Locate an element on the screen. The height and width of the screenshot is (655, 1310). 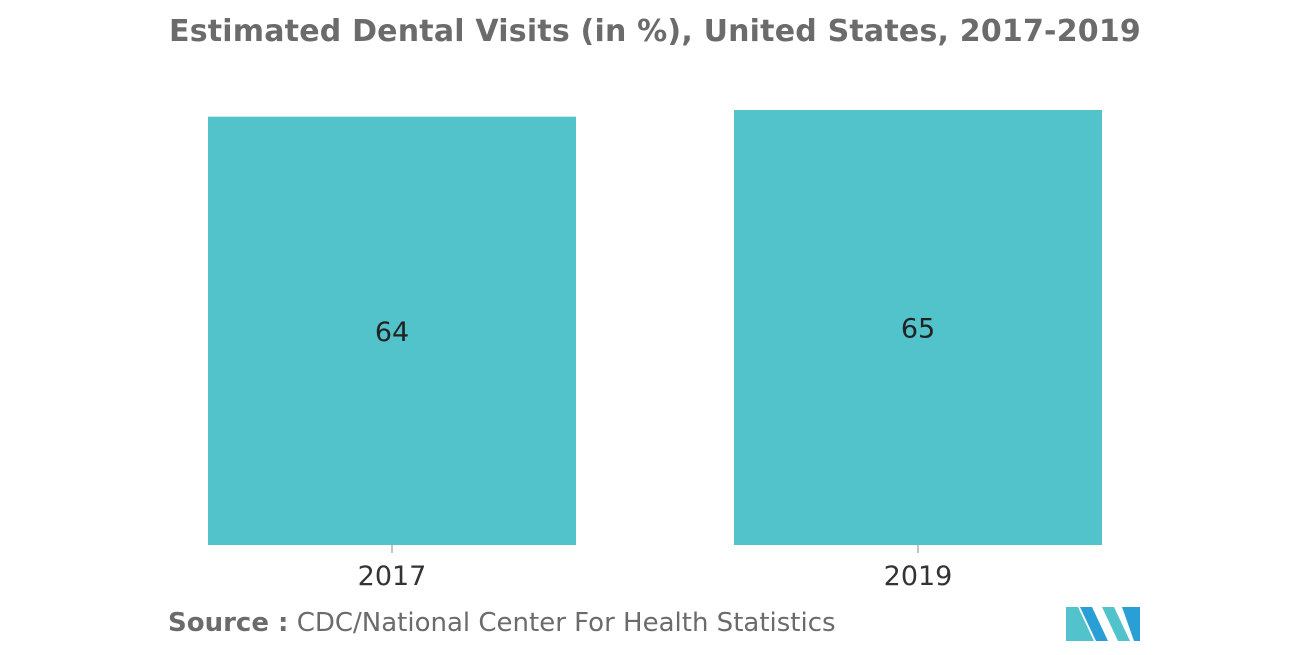
mordor-intelligence-logo-icon is located at coordinates (1103, 624).